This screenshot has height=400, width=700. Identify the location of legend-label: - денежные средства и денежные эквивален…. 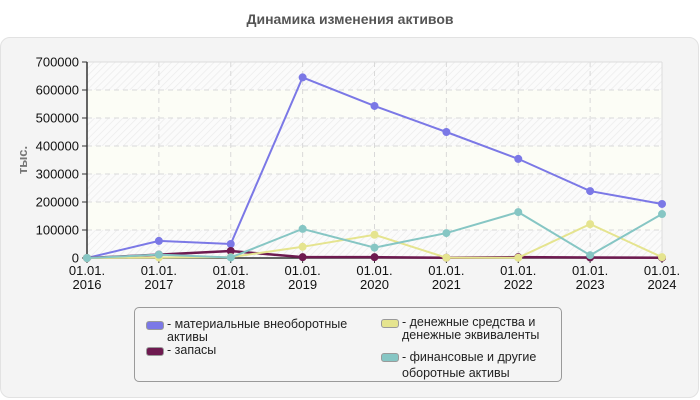
(471, 328).